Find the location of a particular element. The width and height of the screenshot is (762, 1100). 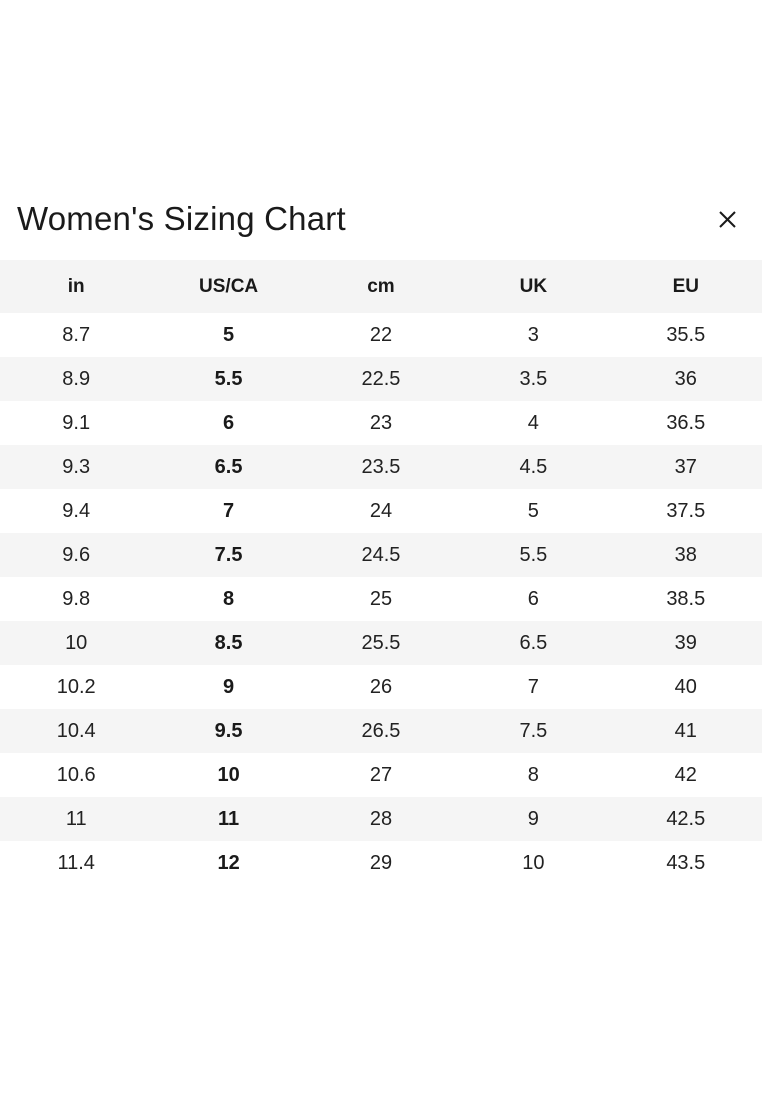

column-header-in: in is located at coordinates (76, 286).